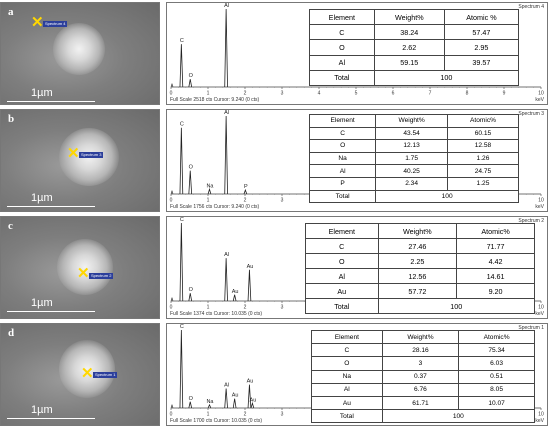 The width and height of the screenshot is (550, 430). I want to click on table-cell: 57.72, so click(417, 291).